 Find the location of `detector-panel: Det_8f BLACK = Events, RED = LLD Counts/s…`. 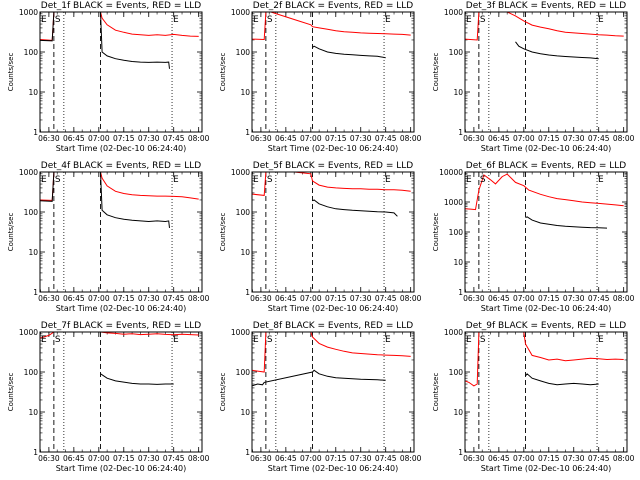

detector-panel: Det_8f BLACK = Events, RED = LLD Counts/s… is located at coordinates (320, 397).